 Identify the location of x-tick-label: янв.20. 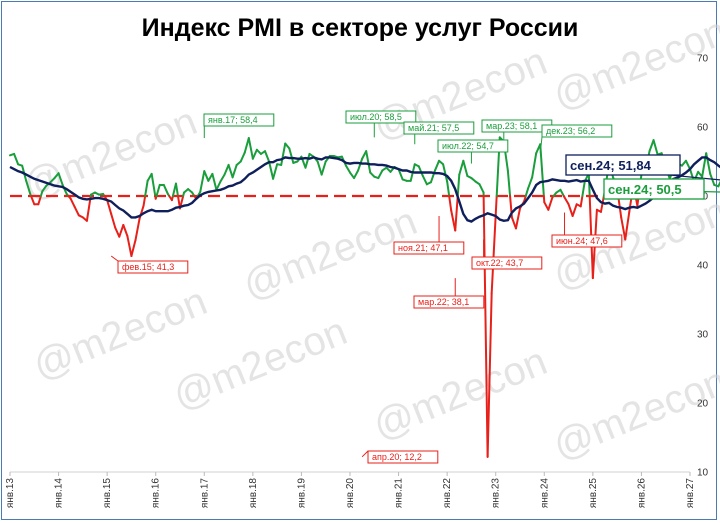
(350, 493).